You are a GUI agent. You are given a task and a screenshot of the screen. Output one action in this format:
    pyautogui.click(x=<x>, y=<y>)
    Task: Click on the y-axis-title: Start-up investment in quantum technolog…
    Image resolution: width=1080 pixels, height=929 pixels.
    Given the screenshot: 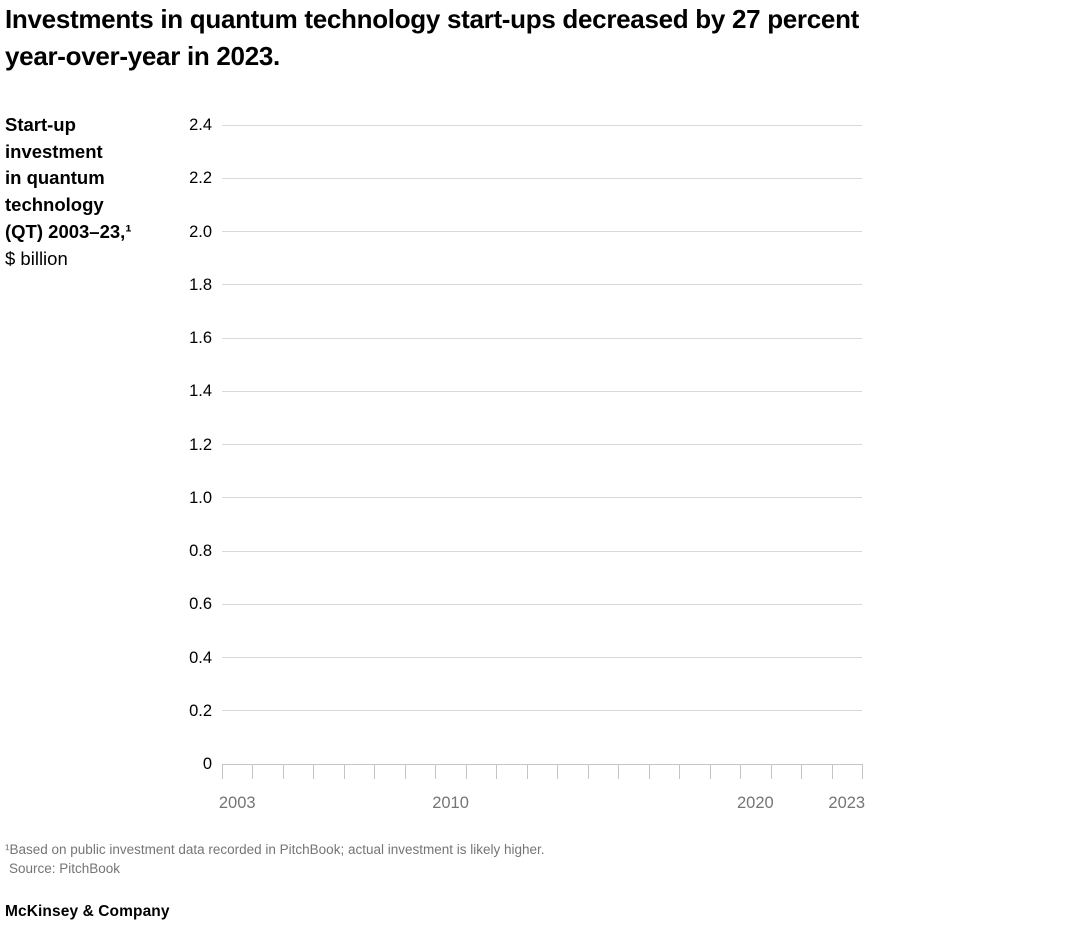 What is the action you would take?
    pyautogui.click(x=100, y=192)
    